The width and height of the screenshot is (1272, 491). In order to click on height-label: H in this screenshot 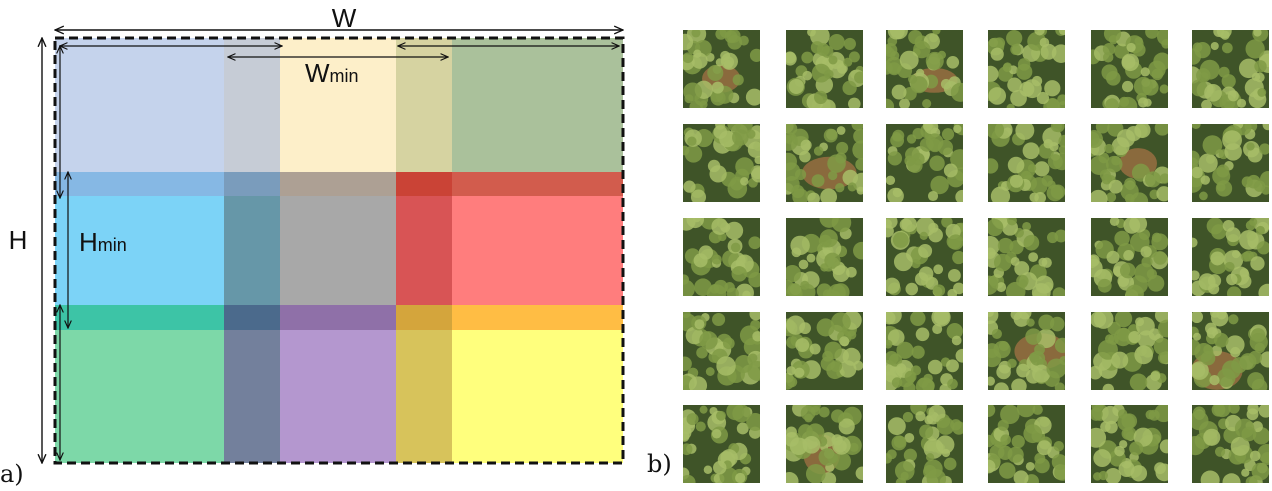, I will do `click(18, 240)`.